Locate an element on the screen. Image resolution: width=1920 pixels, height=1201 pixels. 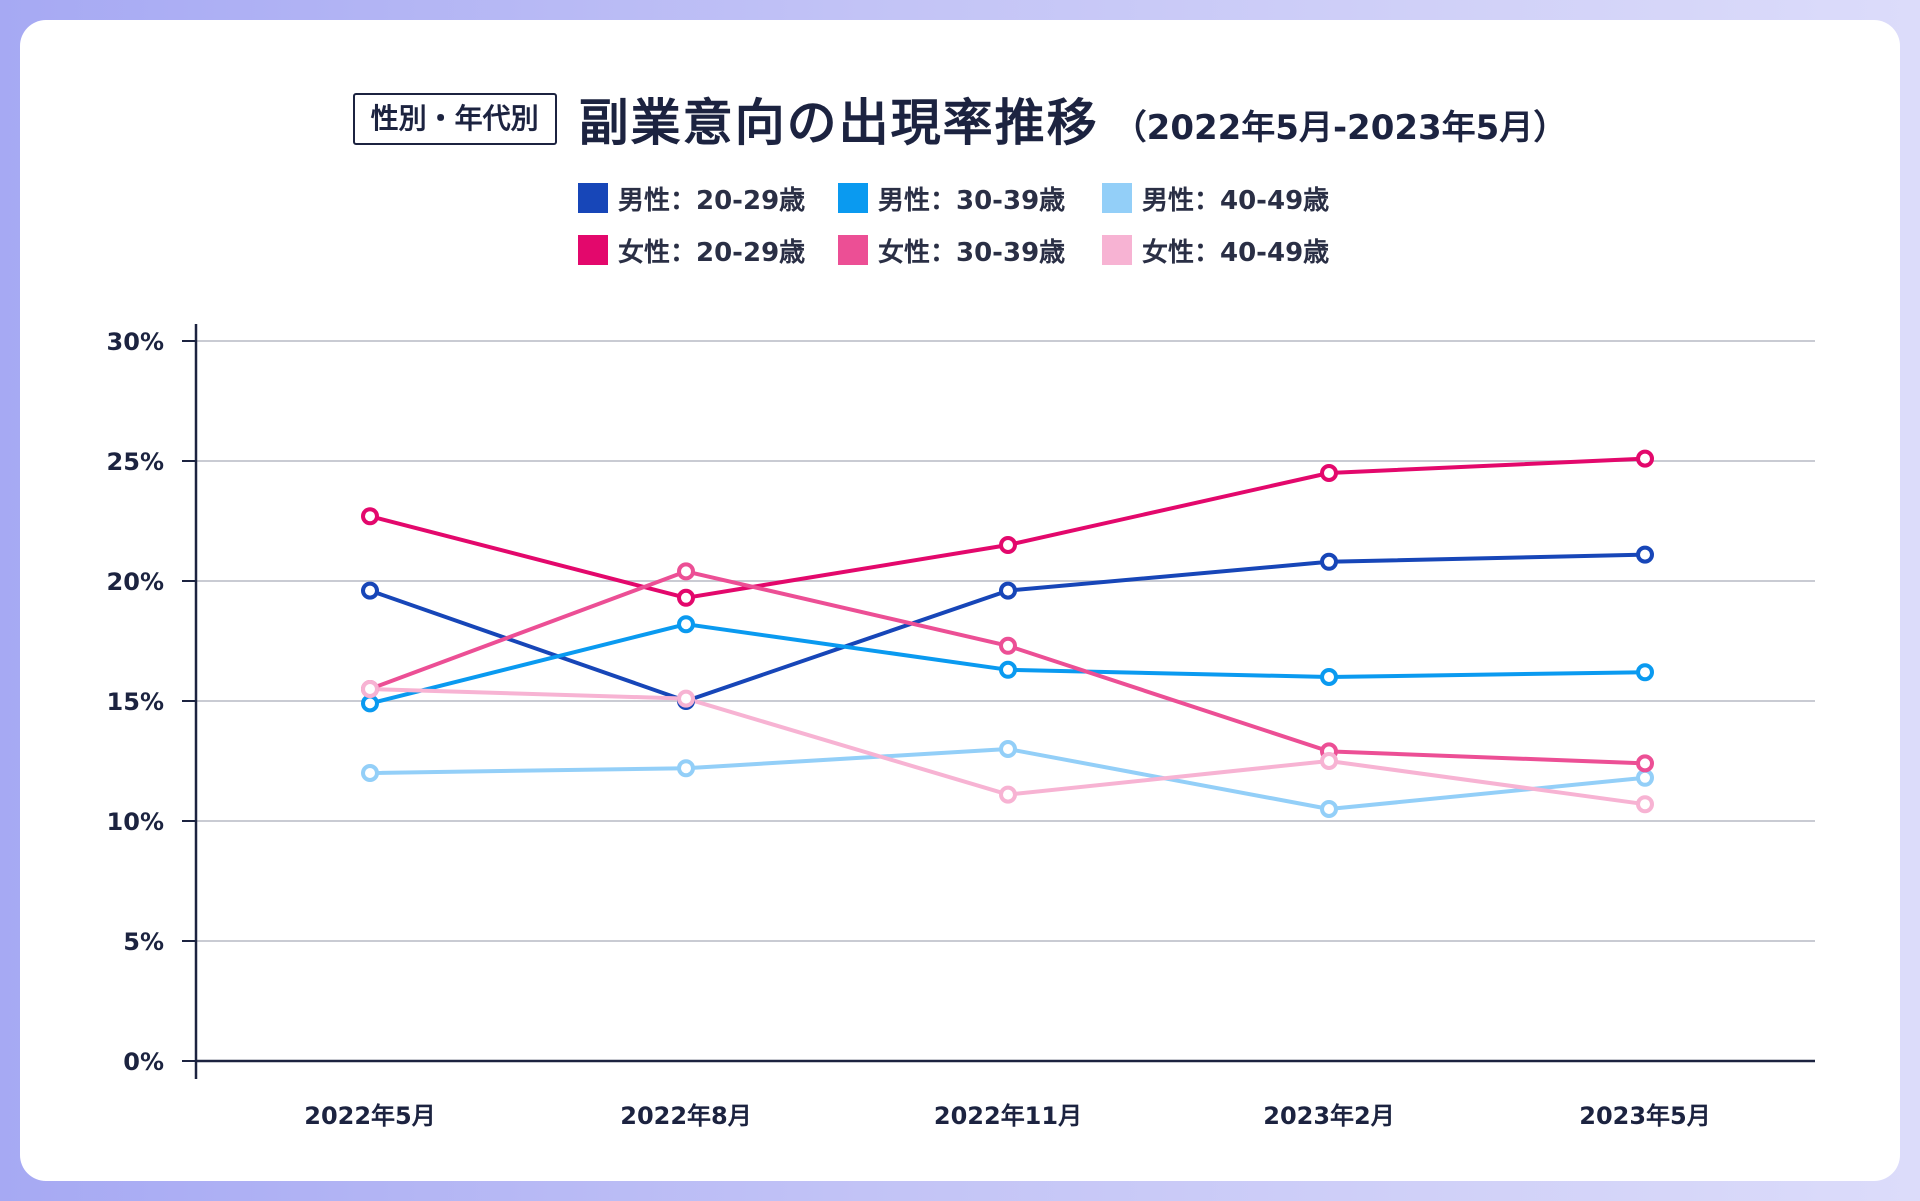
legend-label: 男性：30-39歳 is located at coordinates (972, 200).